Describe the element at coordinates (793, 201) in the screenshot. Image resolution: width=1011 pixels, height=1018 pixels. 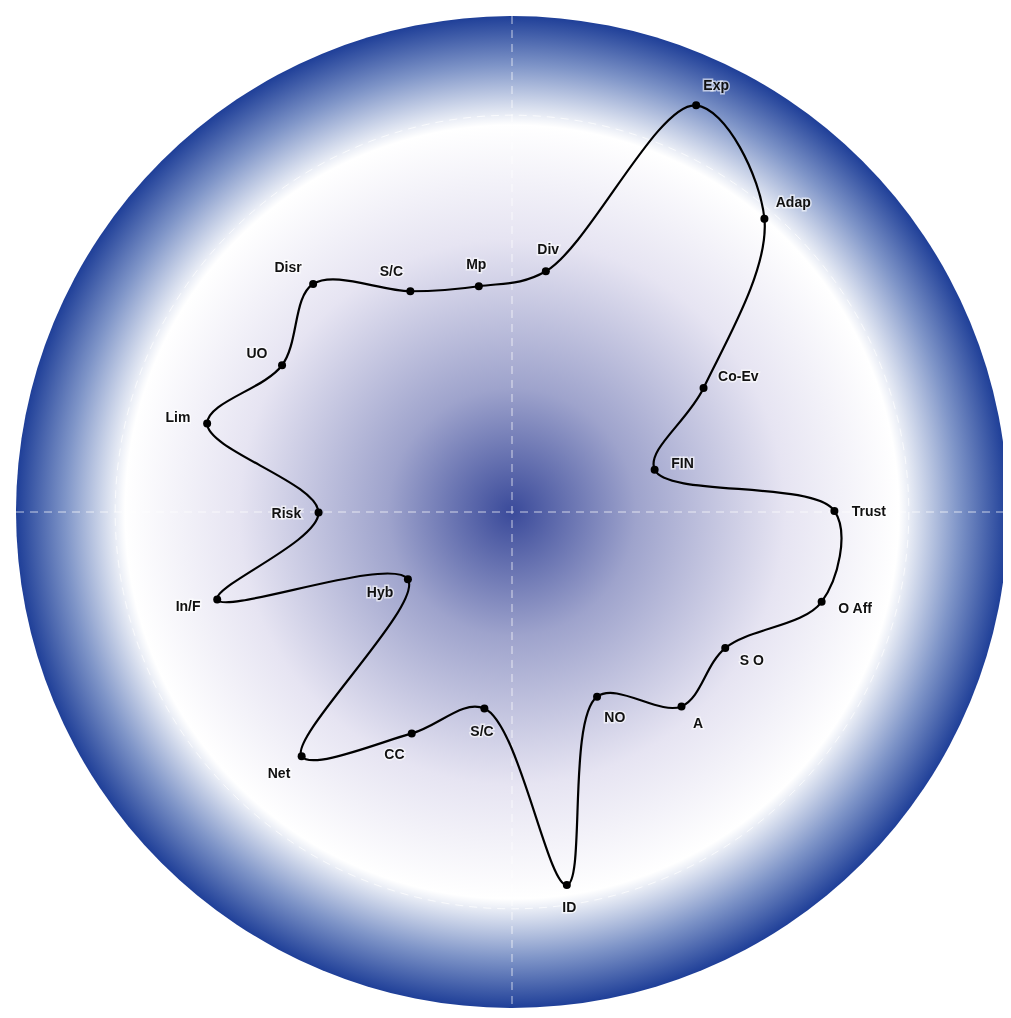
I see `spoke-label: Adap` at that location.